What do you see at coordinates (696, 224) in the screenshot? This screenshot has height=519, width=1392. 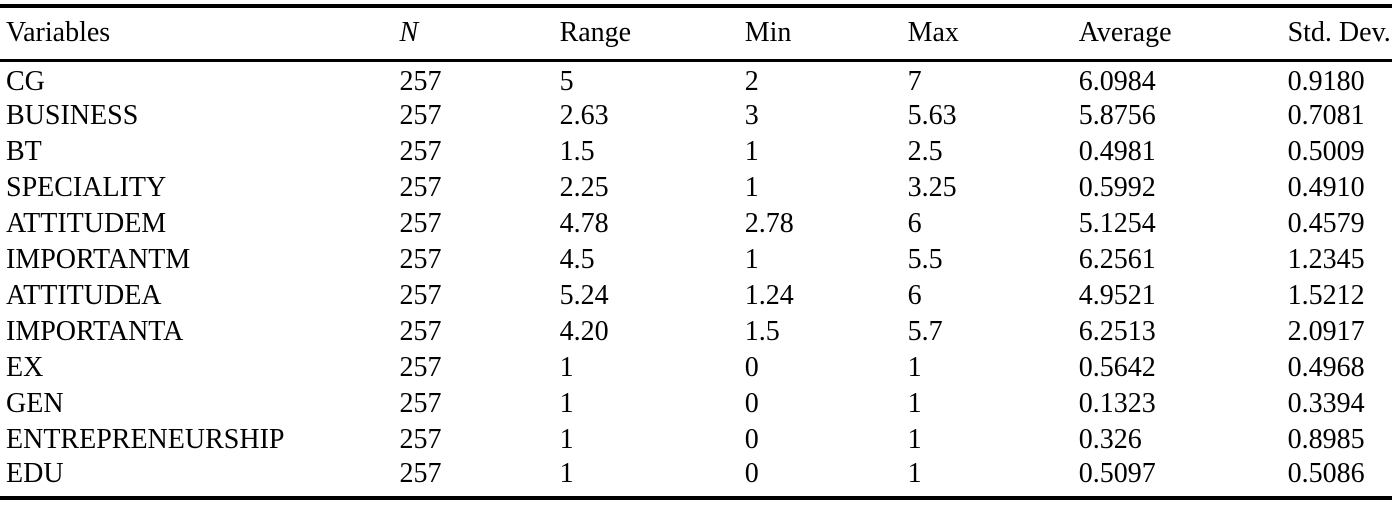 I see `table-row: ATTITUDEM 257 4.78 2.78 6 5.1254 0.4579` at bounding box center [696, 224].